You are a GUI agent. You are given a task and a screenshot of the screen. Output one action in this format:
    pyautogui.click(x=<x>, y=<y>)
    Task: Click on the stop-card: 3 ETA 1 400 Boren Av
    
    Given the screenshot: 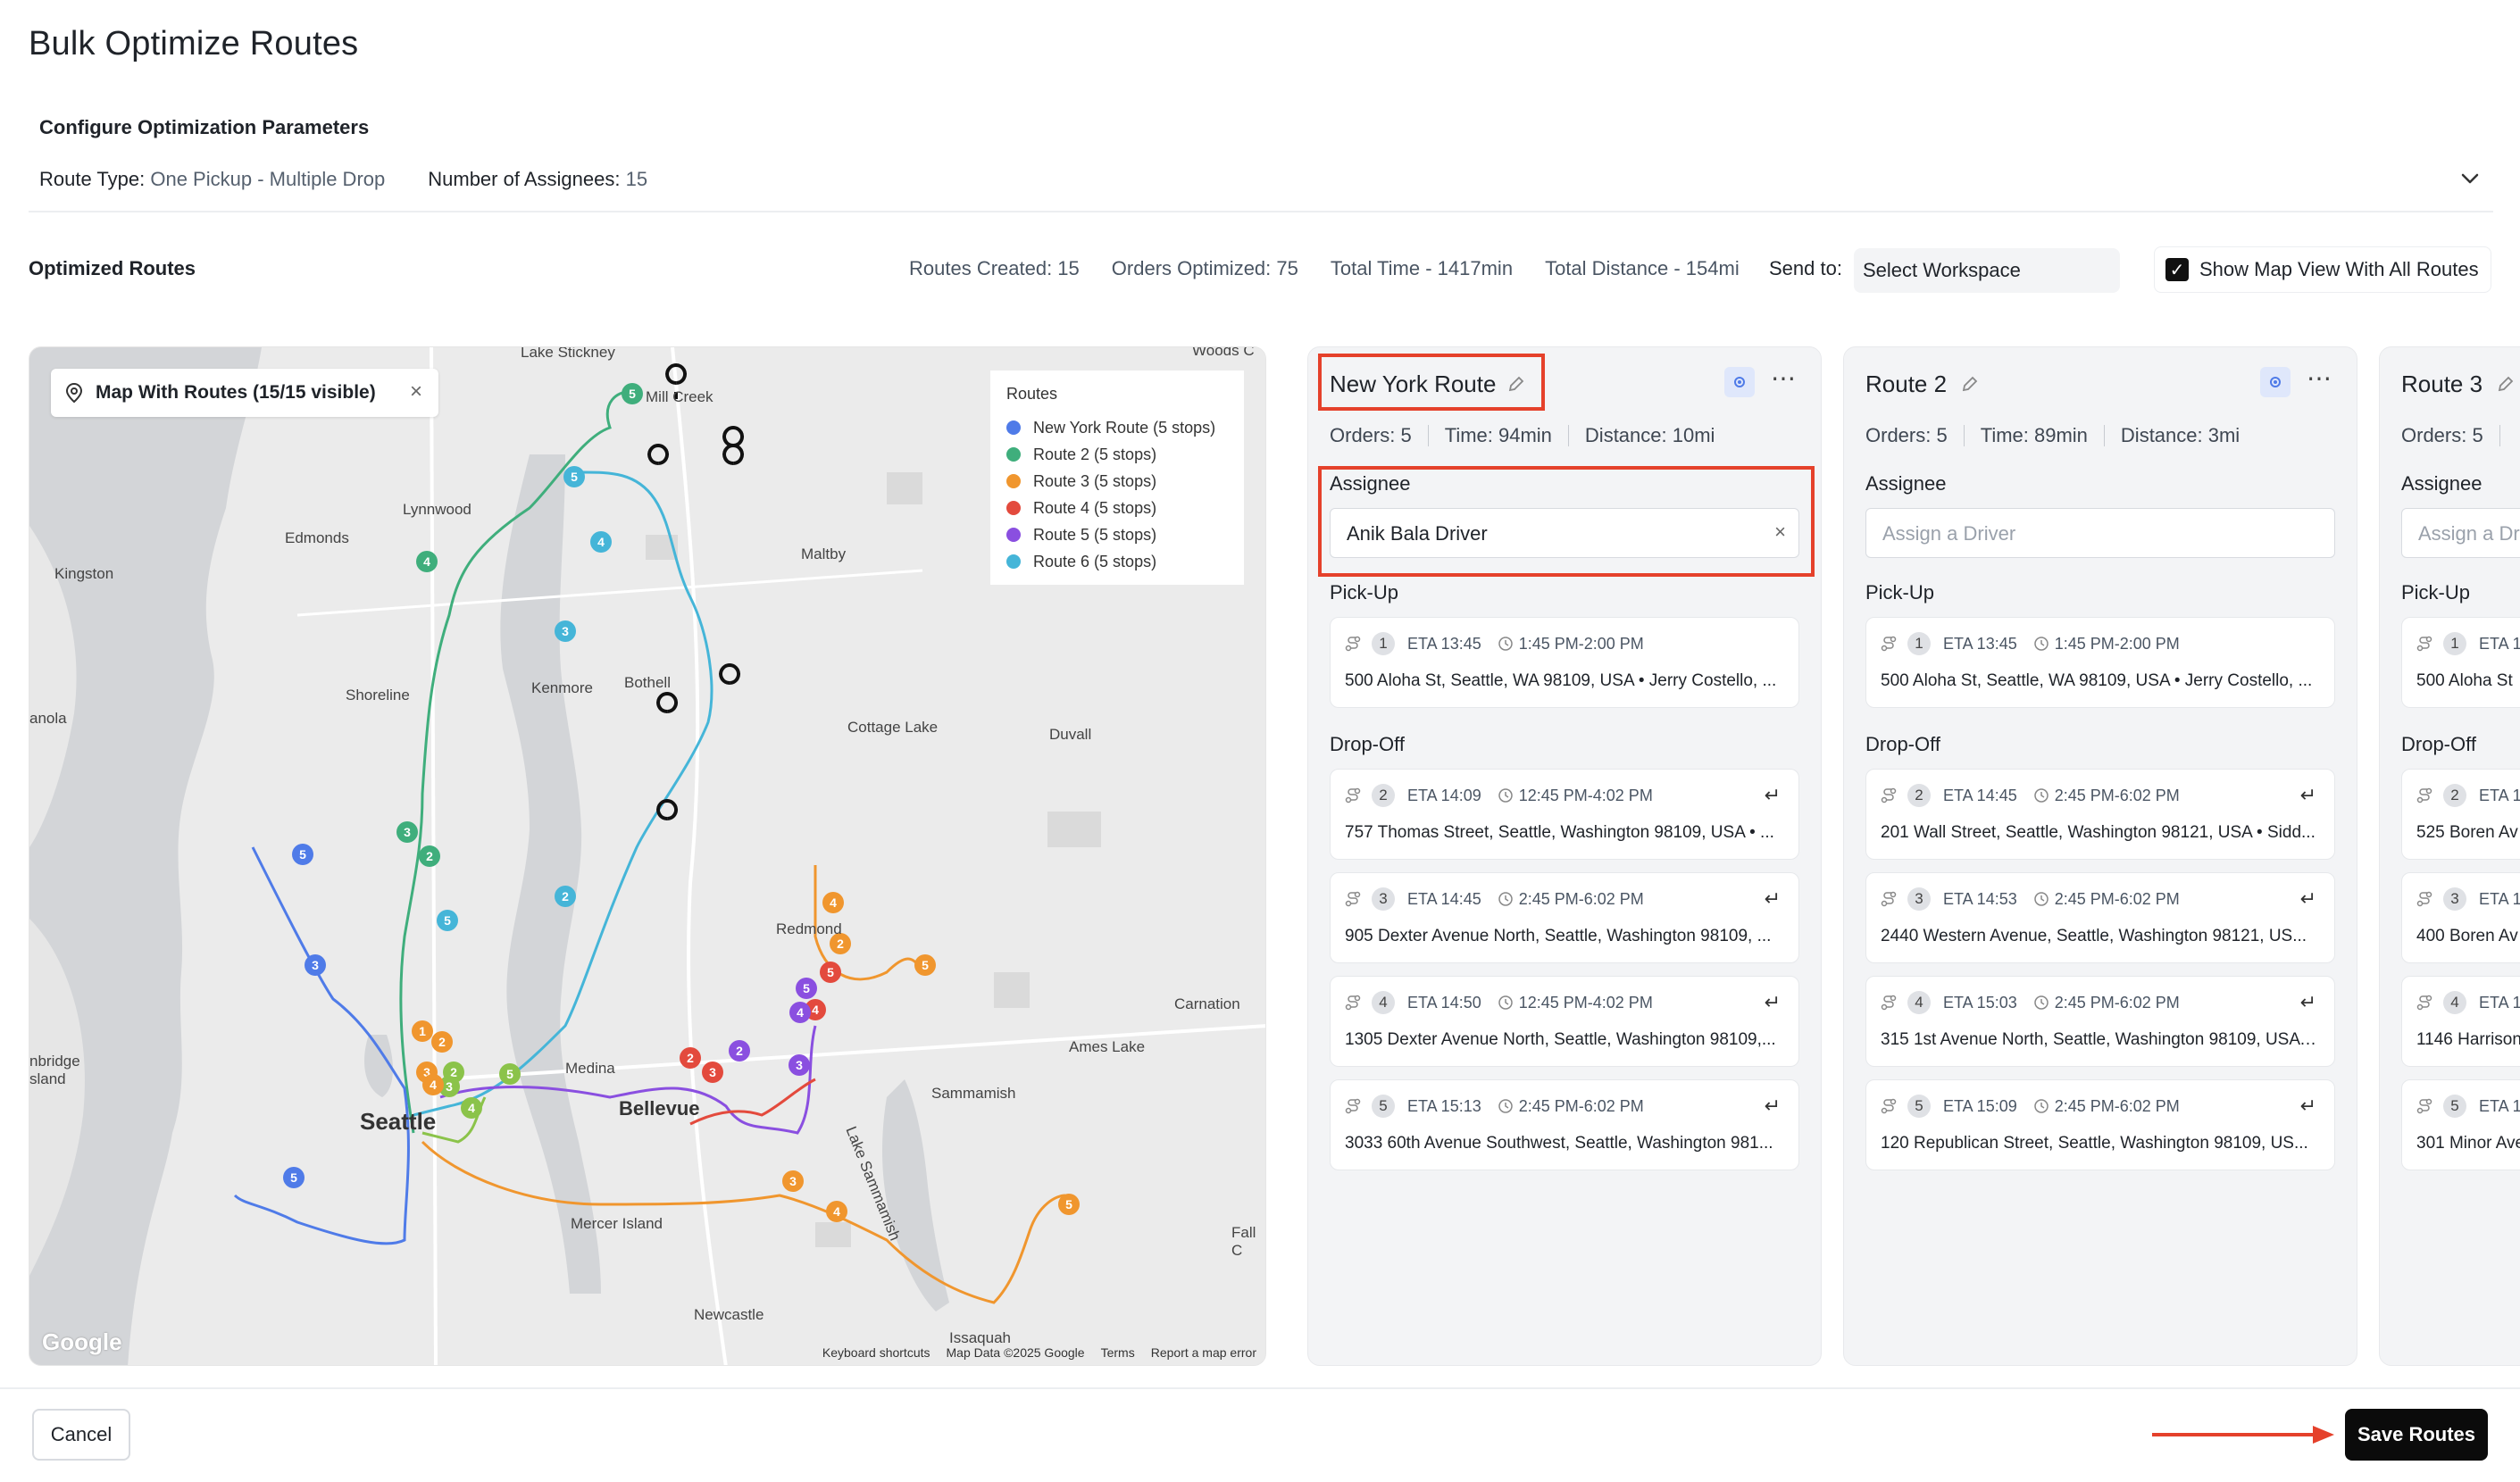 What is the action you would take?
    pyautogui.click(x=2460, y=917)
    